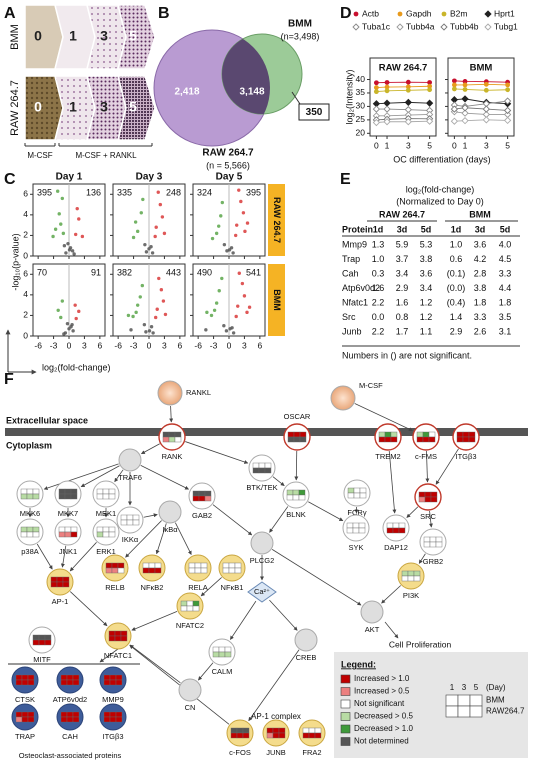 The image size is (533, 763). I want to click on row-label: BMM, so click(15, 37).